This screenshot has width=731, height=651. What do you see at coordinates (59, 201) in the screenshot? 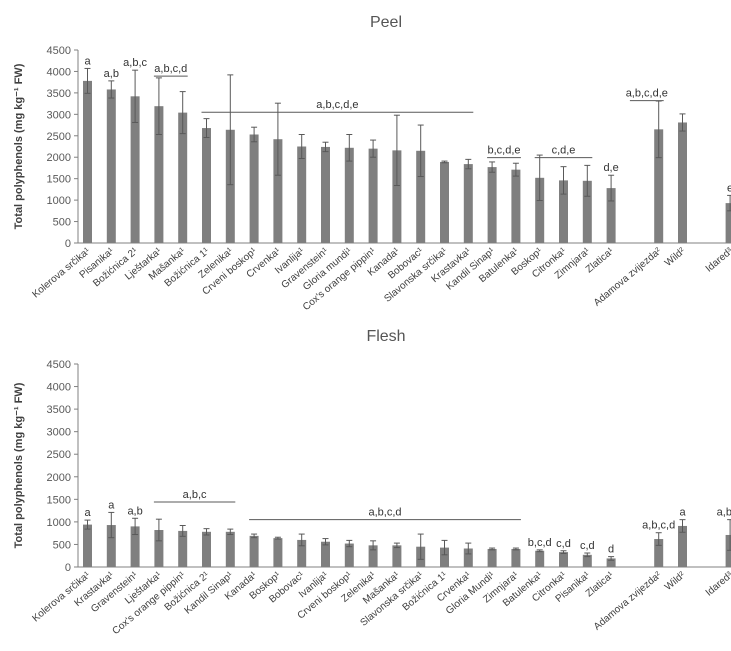
I see `peel-y-tick-label: 1000` at bounding box center [59, 201].